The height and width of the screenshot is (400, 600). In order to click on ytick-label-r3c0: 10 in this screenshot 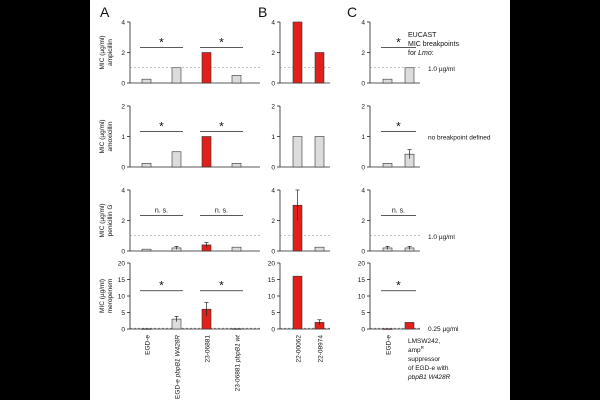, I will do `click(122, 297)`.